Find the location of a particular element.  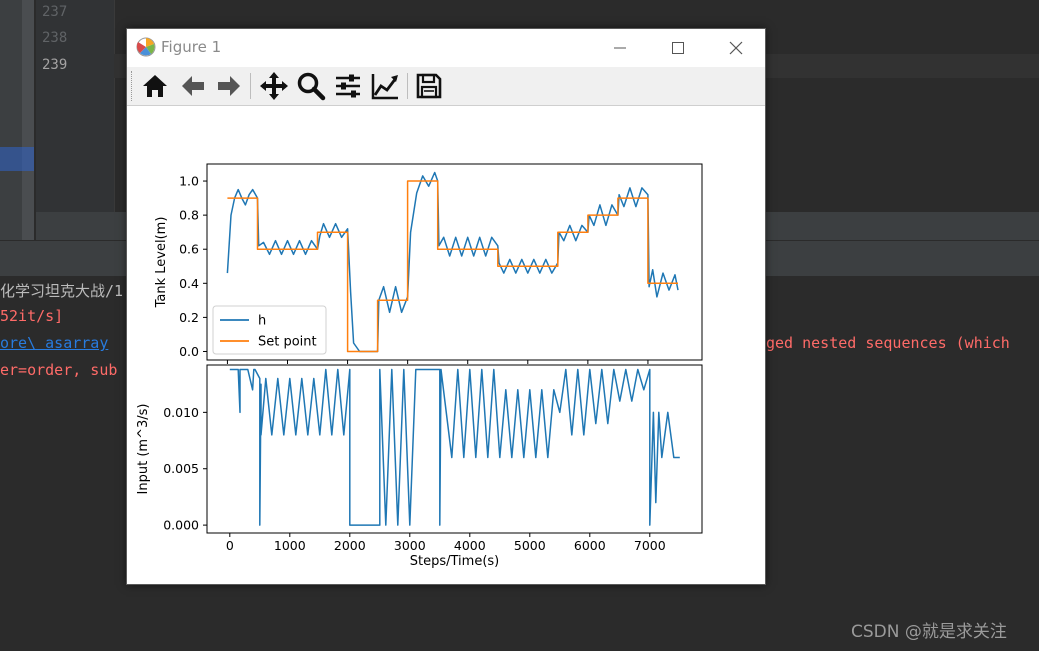

line-number-gutter: 237 238 239 is located at coordinates (75, 106).